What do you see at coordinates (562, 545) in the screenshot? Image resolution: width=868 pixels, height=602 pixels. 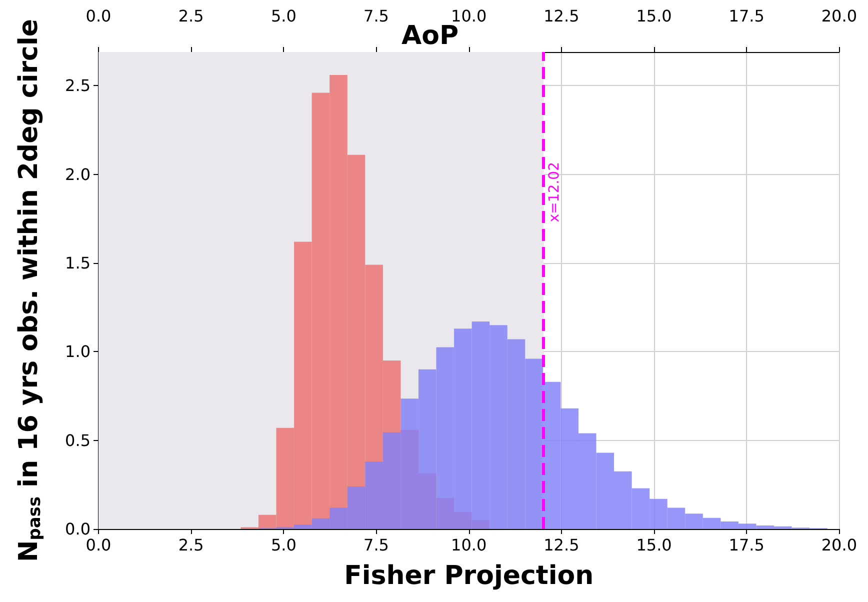 I see `x-tick-label: 12.5` at bounding box center [562, 545].